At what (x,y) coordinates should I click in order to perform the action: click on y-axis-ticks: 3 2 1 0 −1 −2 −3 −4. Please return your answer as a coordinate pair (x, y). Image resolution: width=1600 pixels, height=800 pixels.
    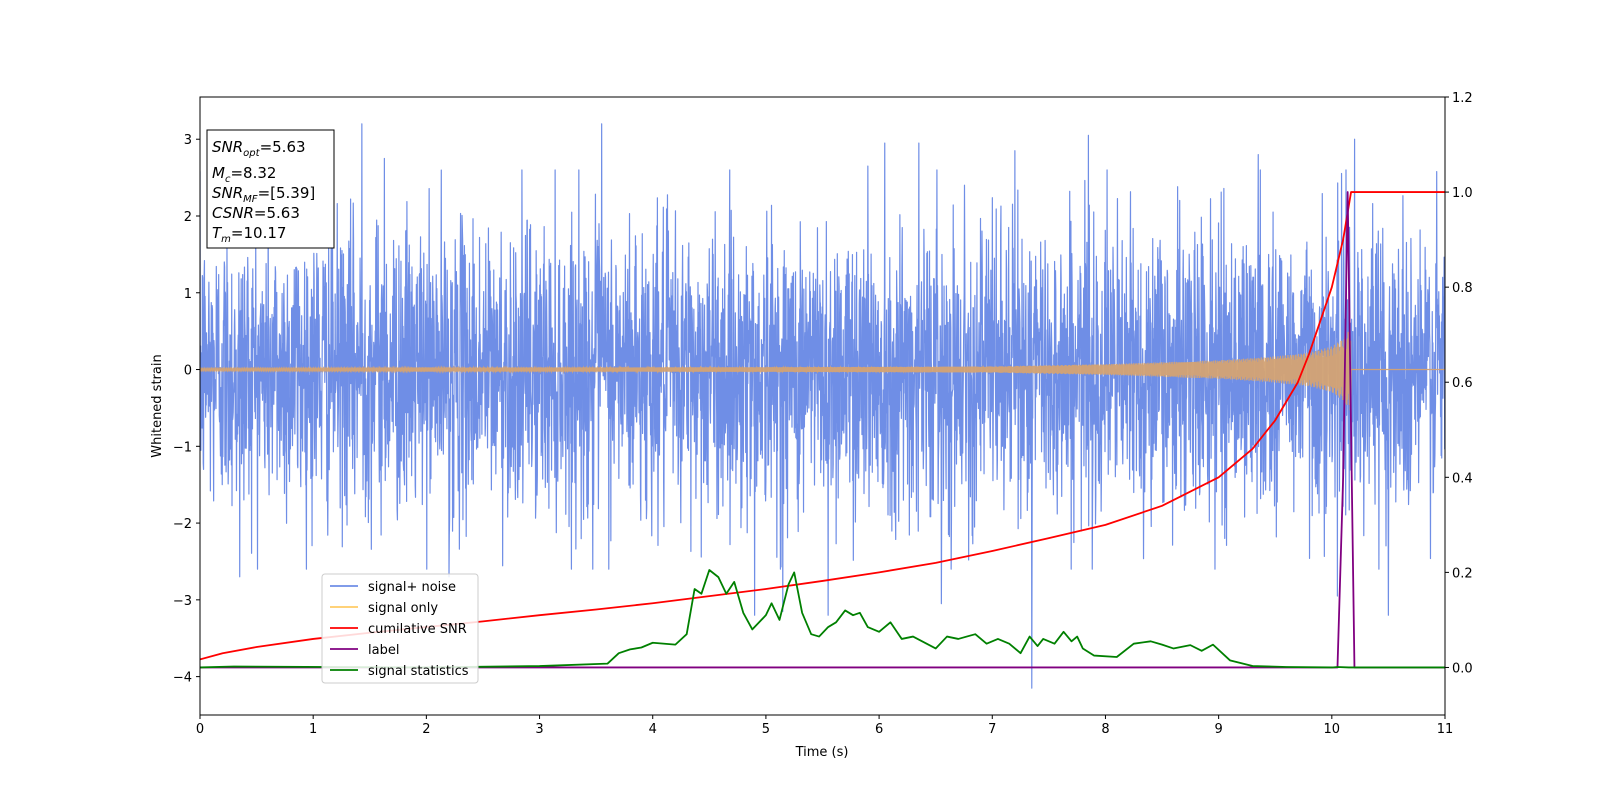
    Looking at the image, I should click on (186, 409).